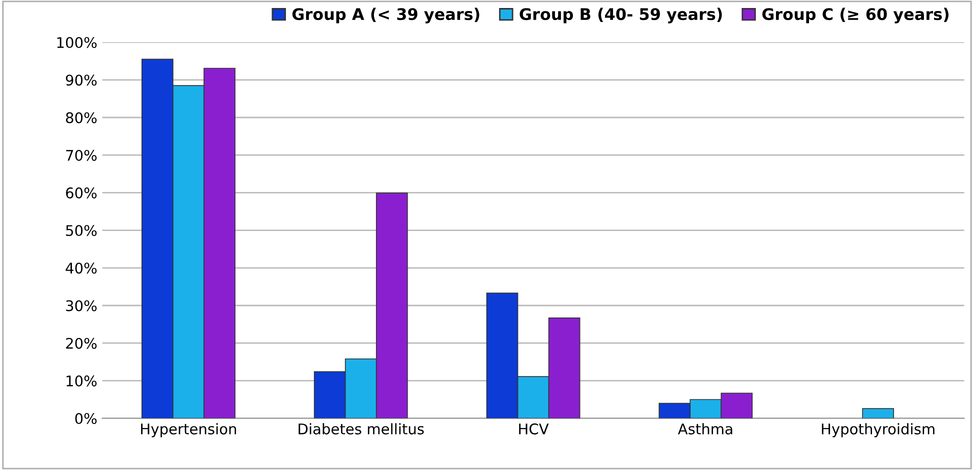  I want to click on y-tick-label: 50%, so click(81, 230).